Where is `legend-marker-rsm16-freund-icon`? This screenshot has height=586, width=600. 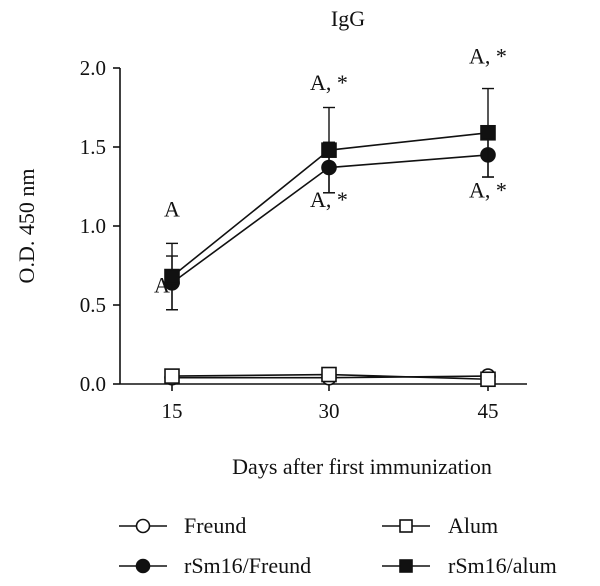 legend-marker-rsm16-freund-icon is located at coordinates (143, 566).